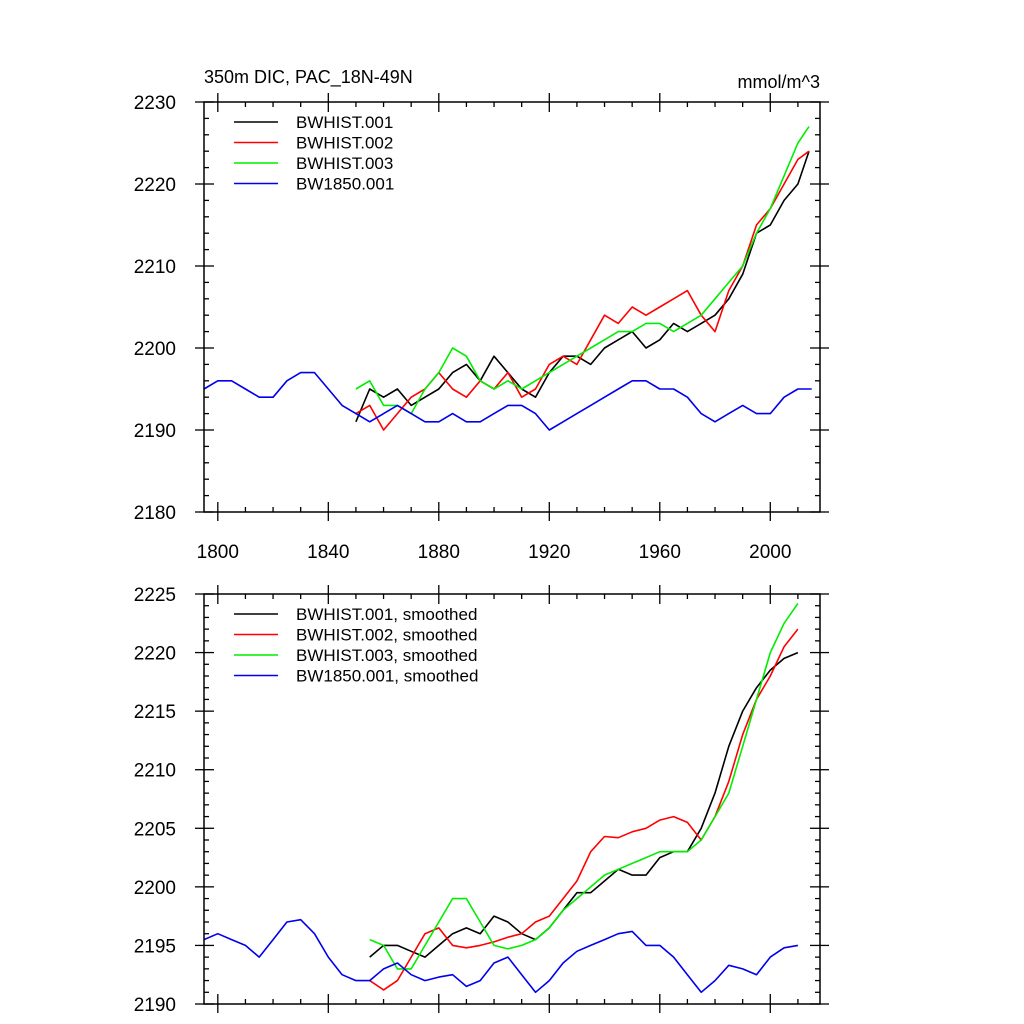 The image size is (1024, 1024). I want to click on legend-label-0: BWHIST.001, so click(344, 122).